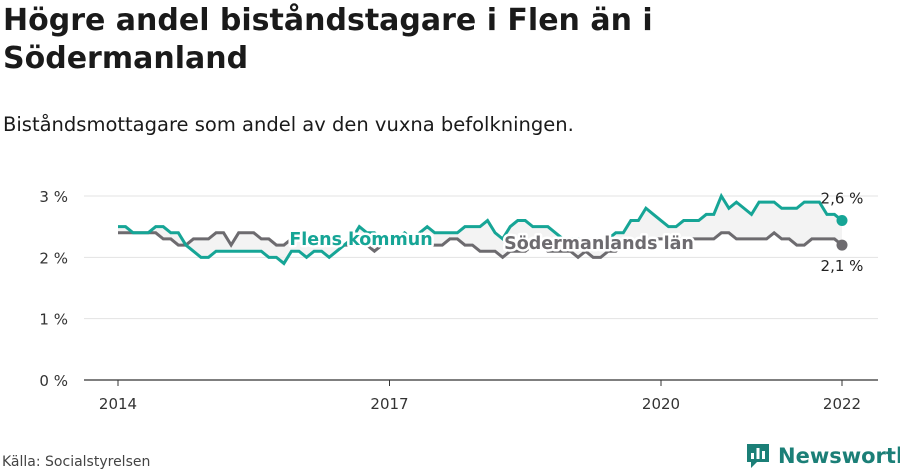  What do you see at coordinates (360, 240) in the screenshot?
I see `series-name-label: Flens kommun` at bounding box center [360, 240].